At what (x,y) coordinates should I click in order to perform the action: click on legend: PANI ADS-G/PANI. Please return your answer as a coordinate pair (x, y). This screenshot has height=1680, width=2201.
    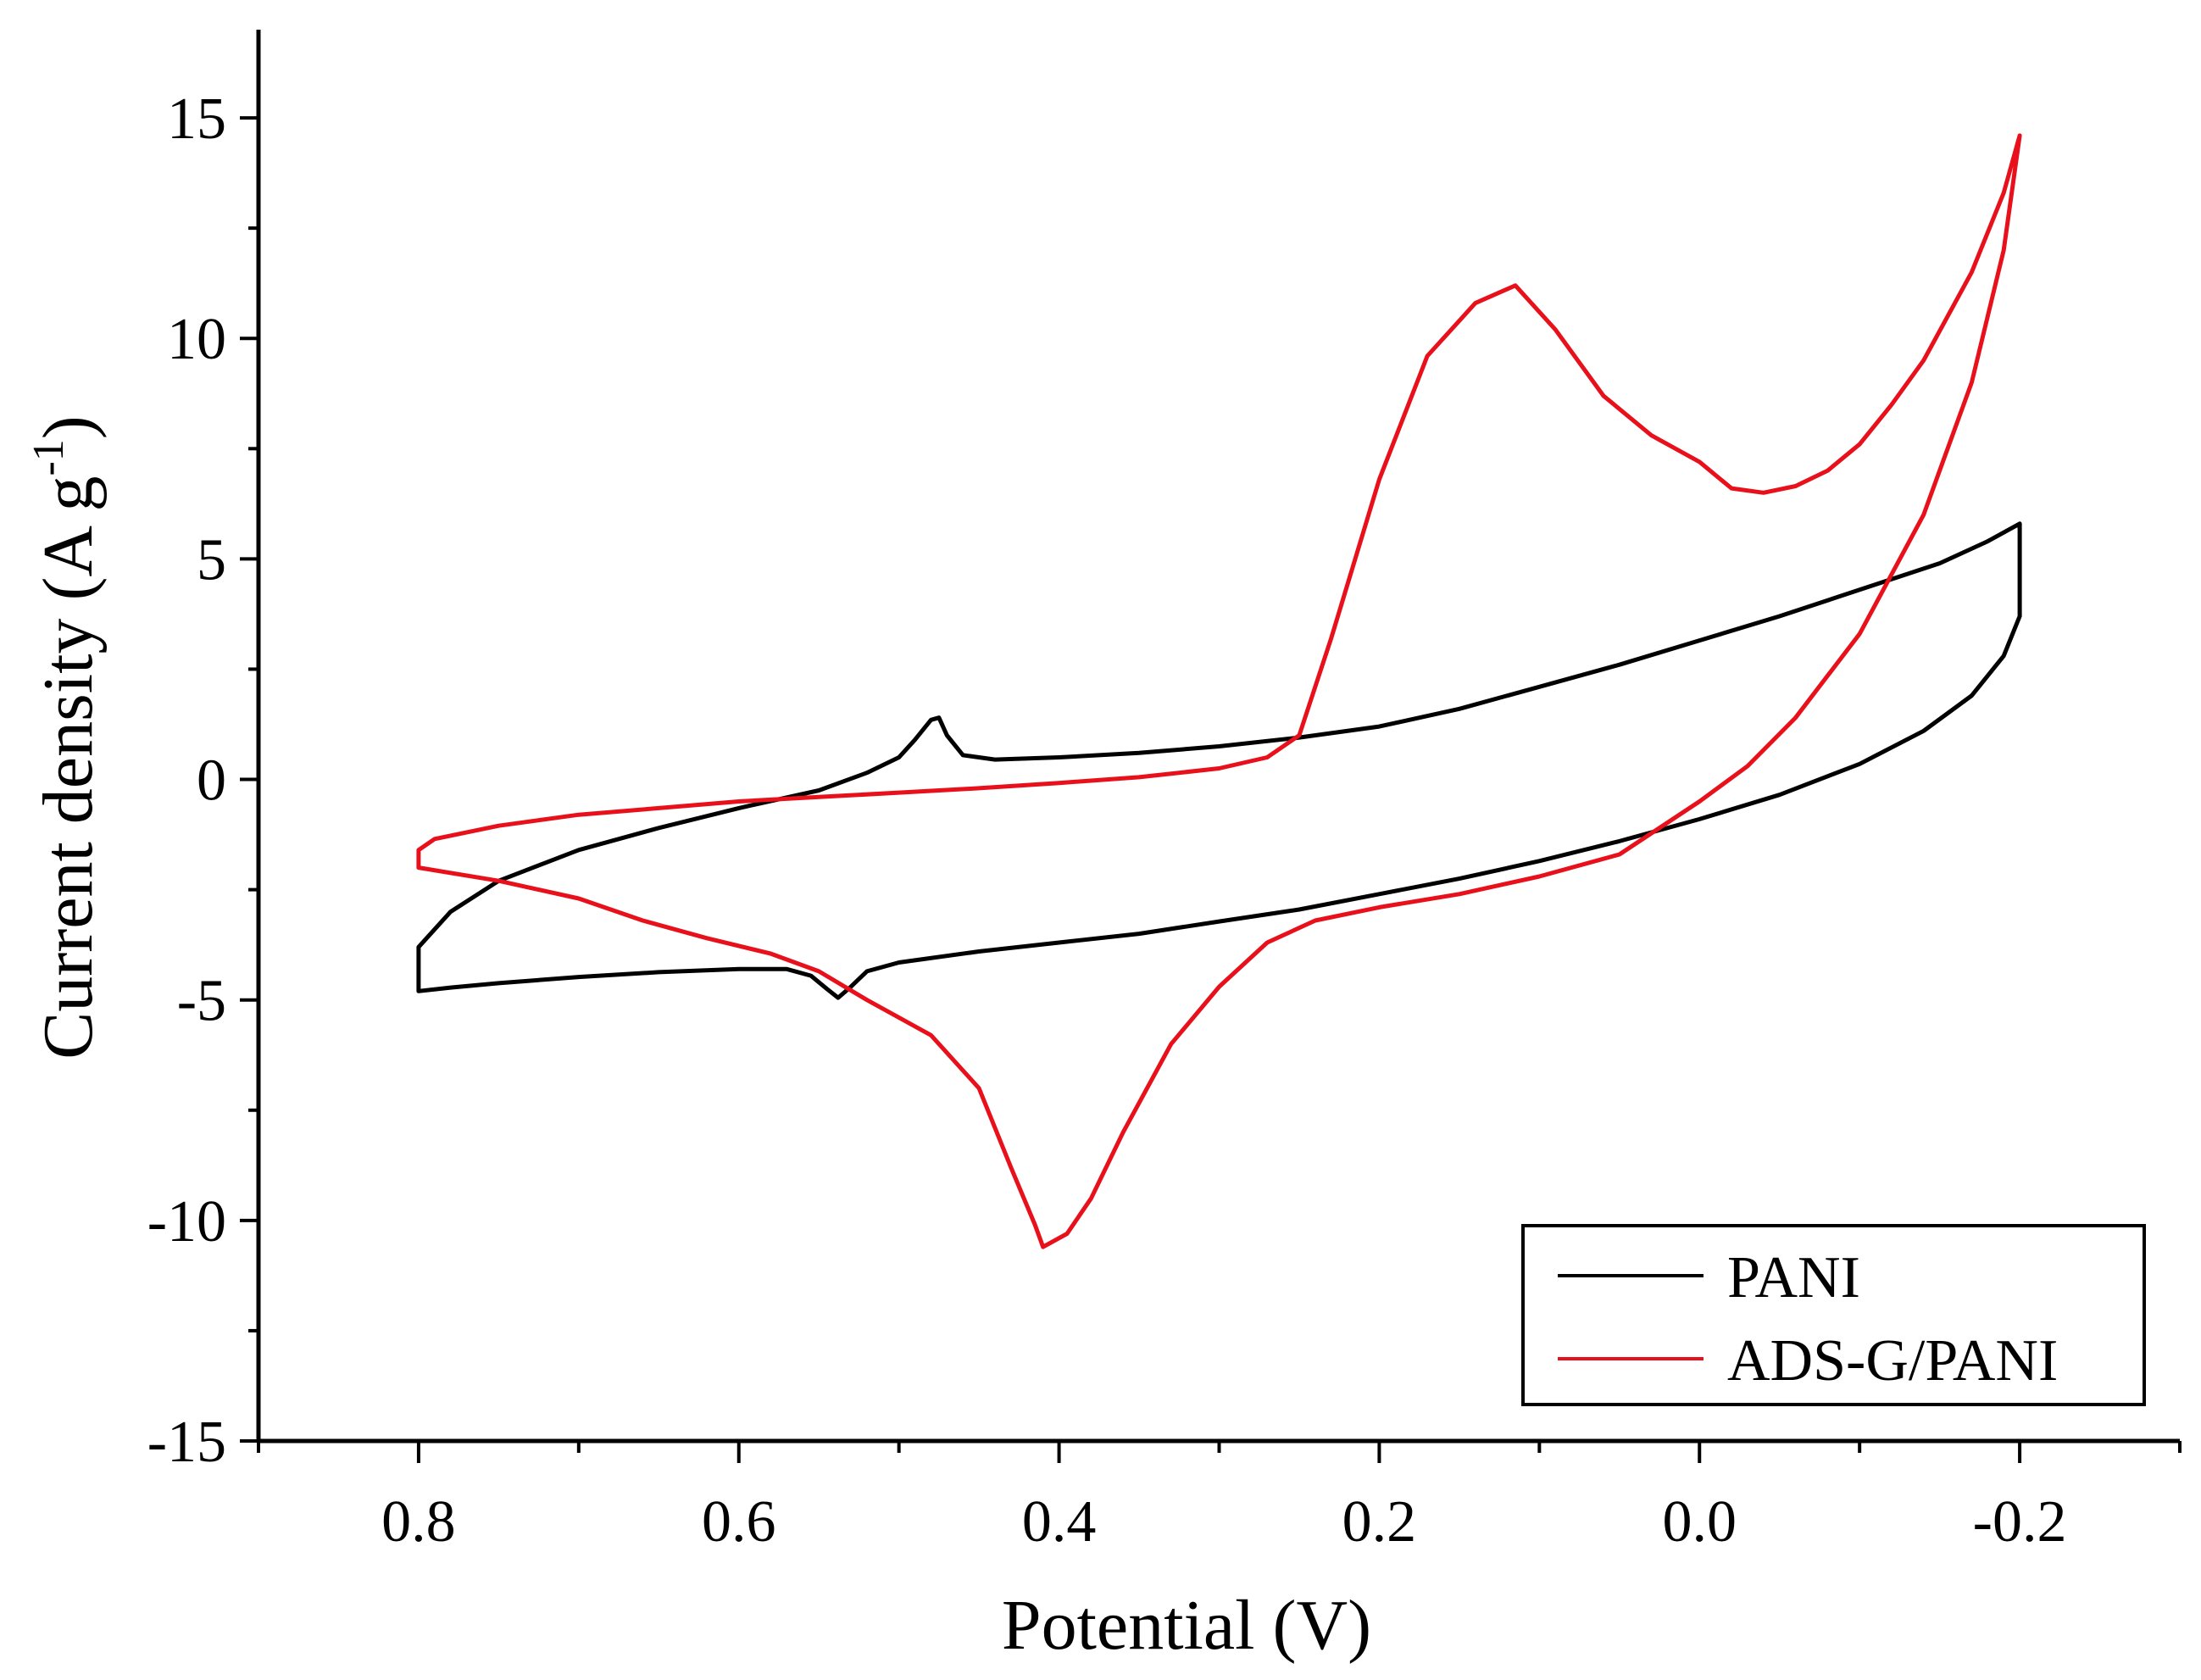
    Looking at the image, I should click on (1833, 1315).